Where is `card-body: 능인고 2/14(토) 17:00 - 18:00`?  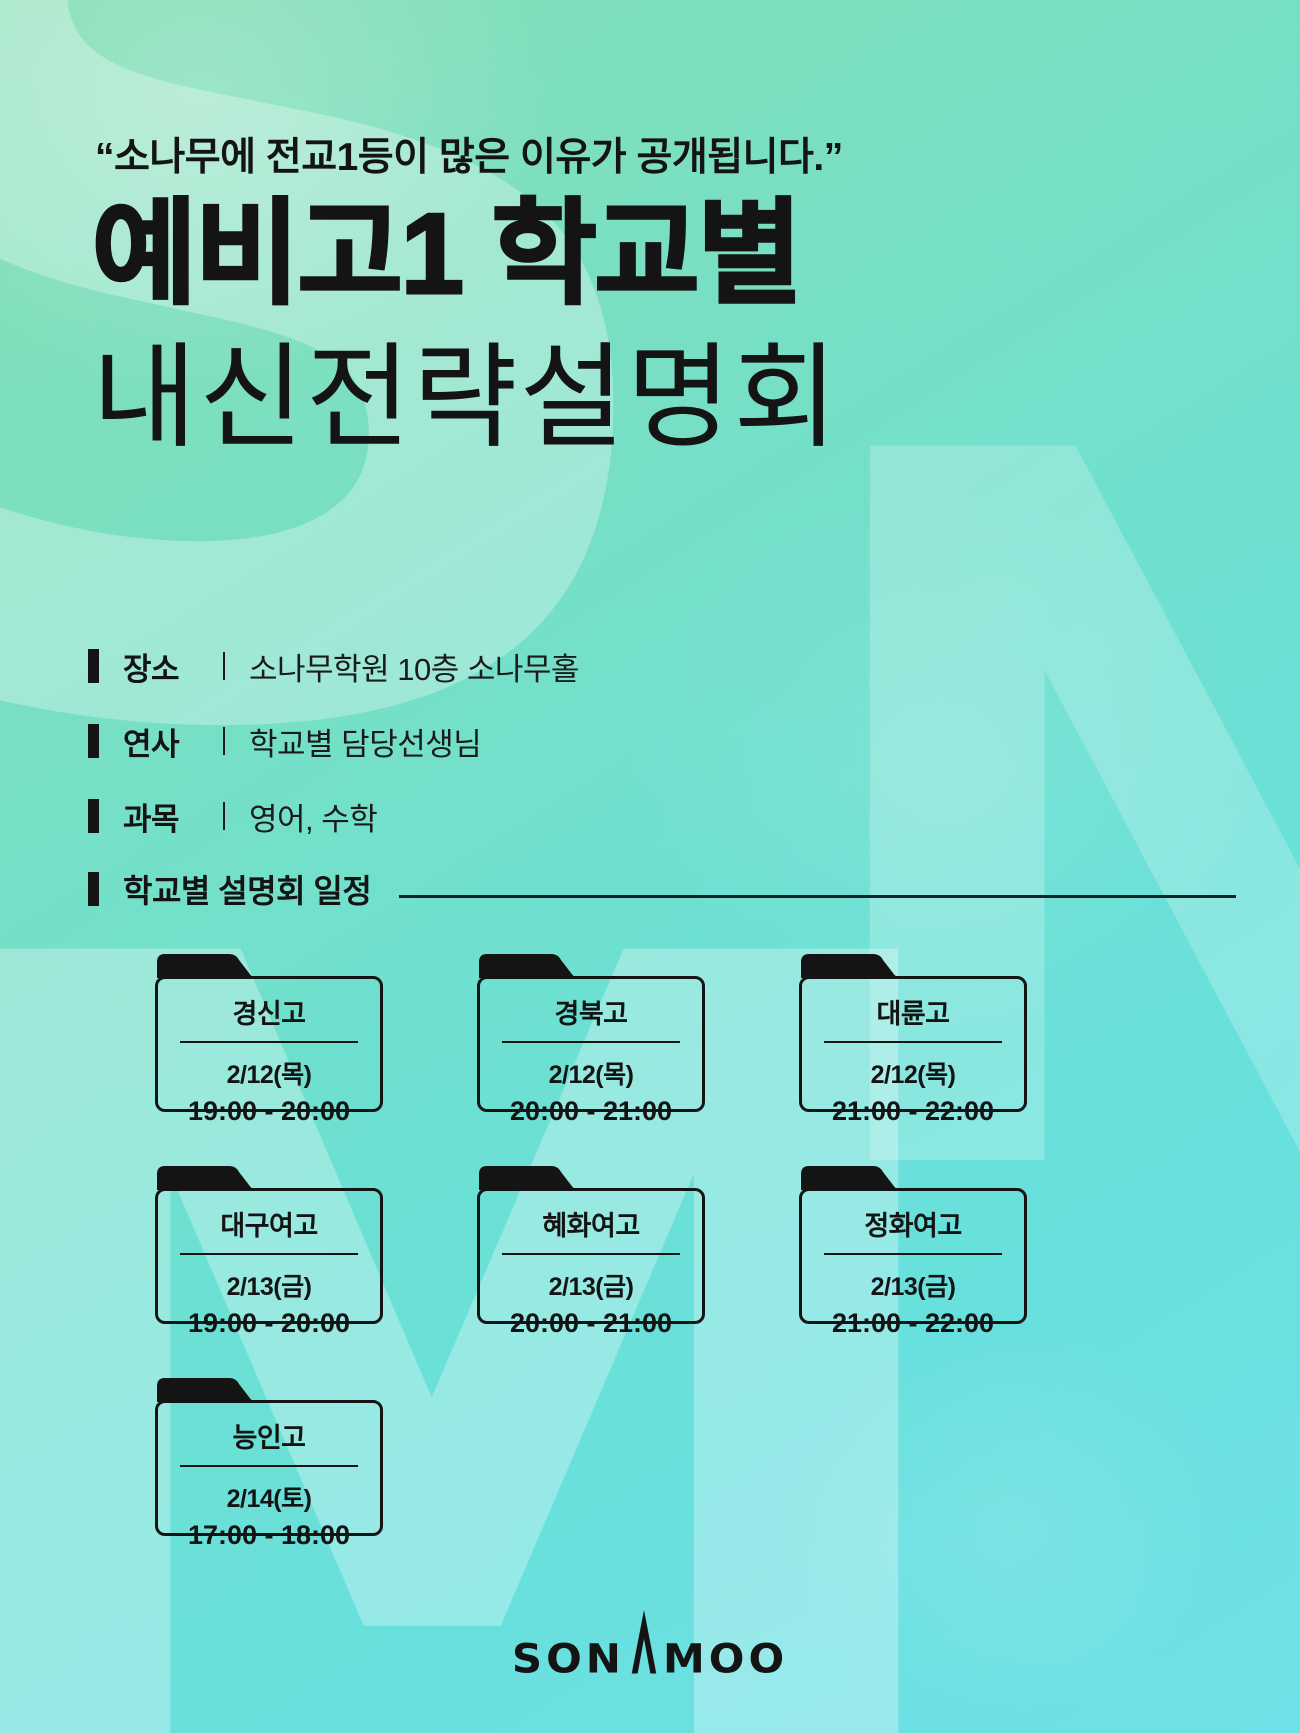 card-body: 능인고 2/14(토) 17:00 - 18:00 is located at coordinates (269, 1475).